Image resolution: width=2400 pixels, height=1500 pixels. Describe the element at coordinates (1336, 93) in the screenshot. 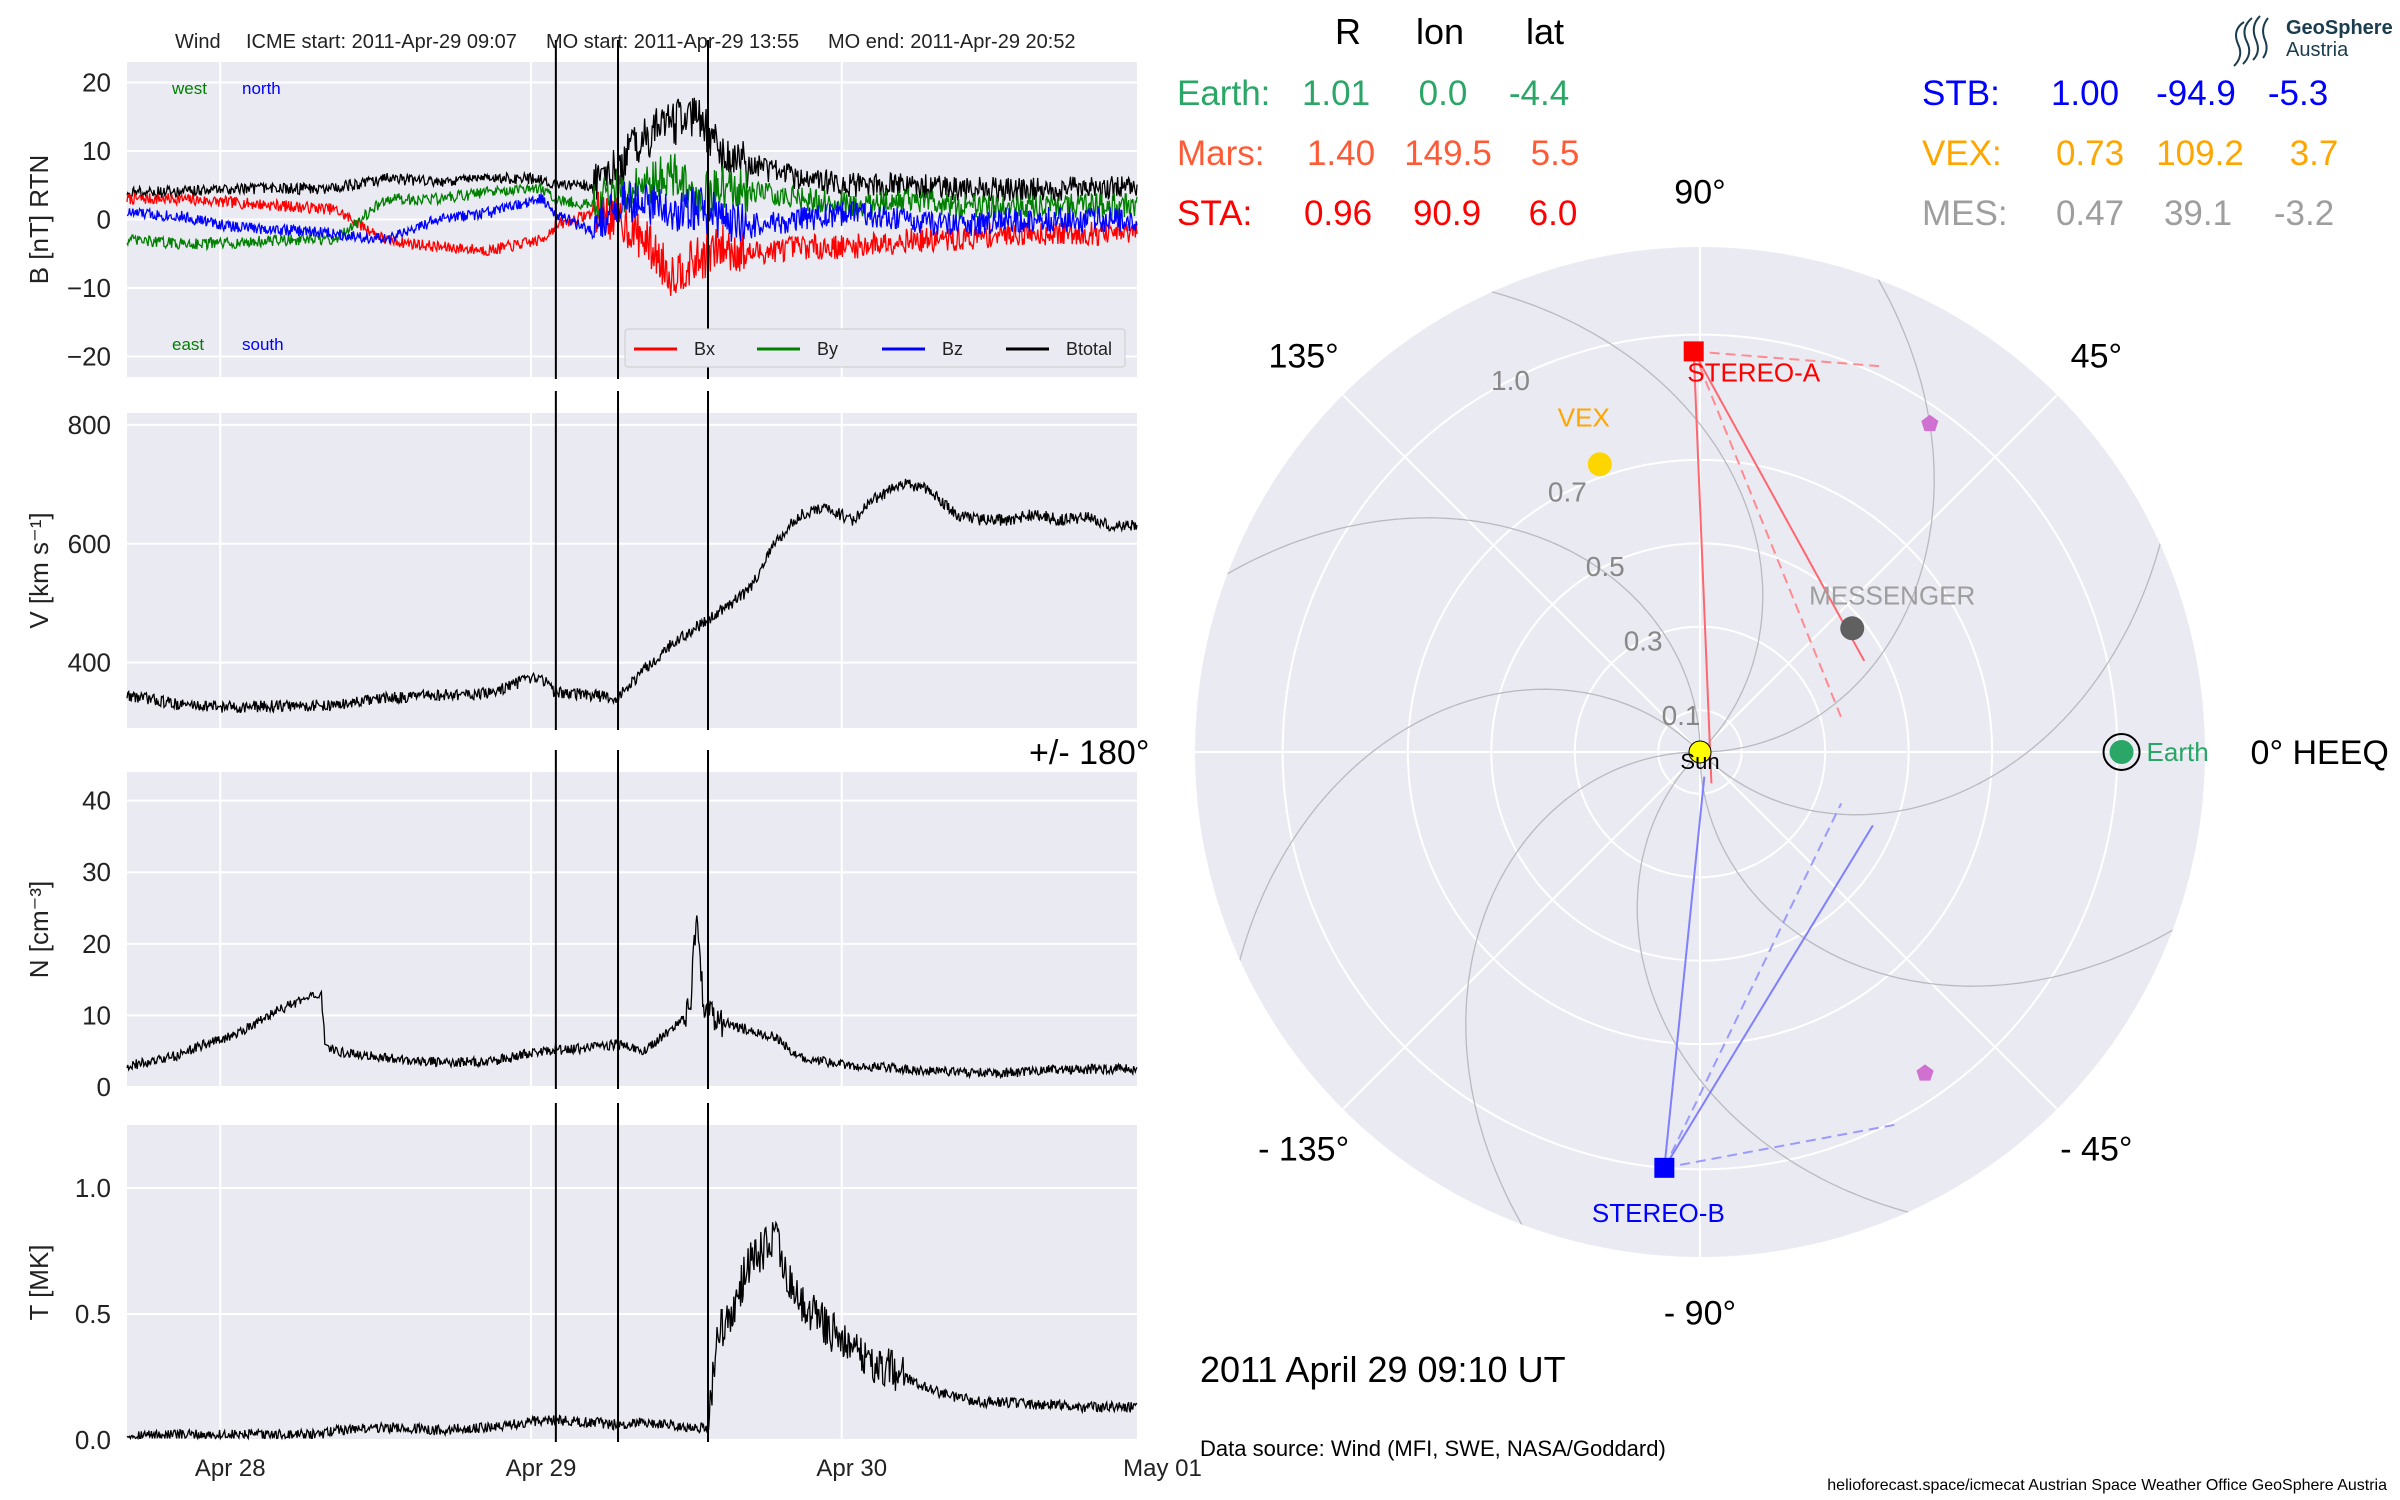

I see `row-earth-r: 1.01` at that location.